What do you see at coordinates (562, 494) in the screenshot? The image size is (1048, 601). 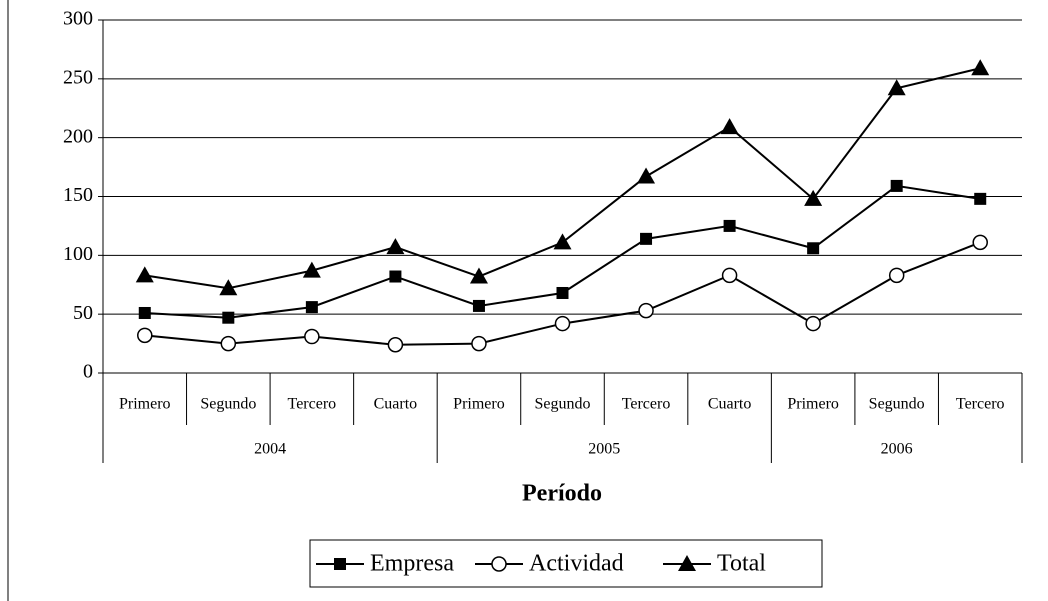 I see `x-axis-title: Período` at bounding box center [562, 494].